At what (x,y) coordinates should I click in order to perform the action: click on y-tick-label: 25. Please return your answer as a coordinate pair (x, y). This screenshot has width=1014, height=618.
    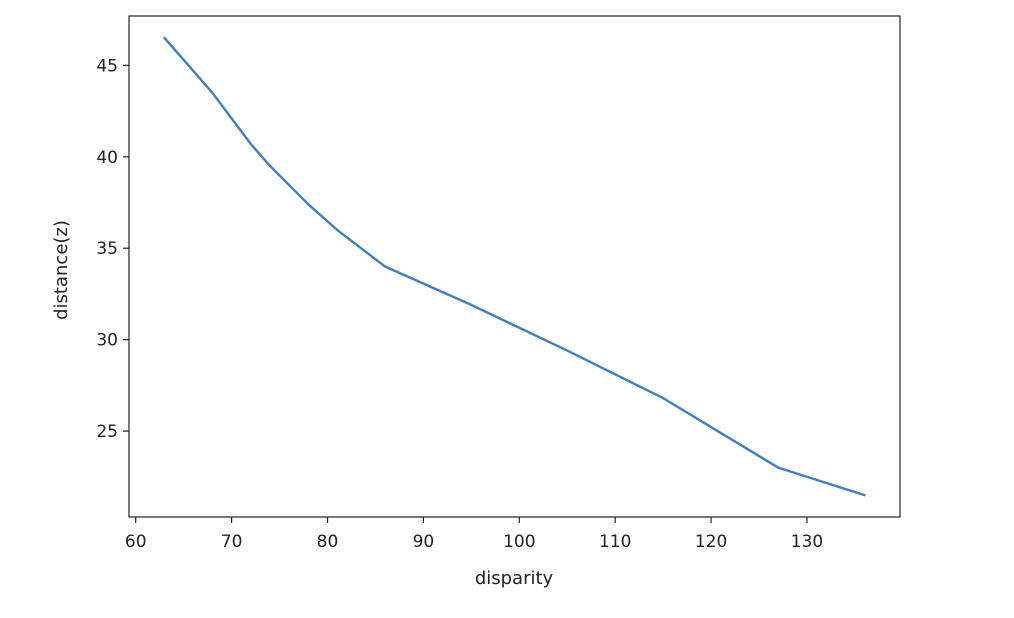
    Looking at the image, I should click on (107, 432).